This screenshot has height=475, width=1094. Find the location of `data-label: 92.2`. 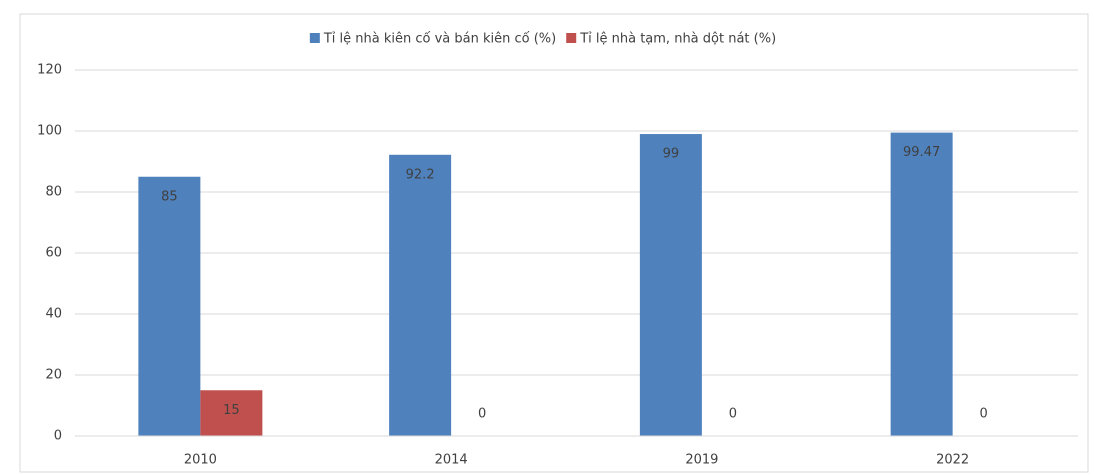

data-label: 92.2 is located at coordinates (420, 174).